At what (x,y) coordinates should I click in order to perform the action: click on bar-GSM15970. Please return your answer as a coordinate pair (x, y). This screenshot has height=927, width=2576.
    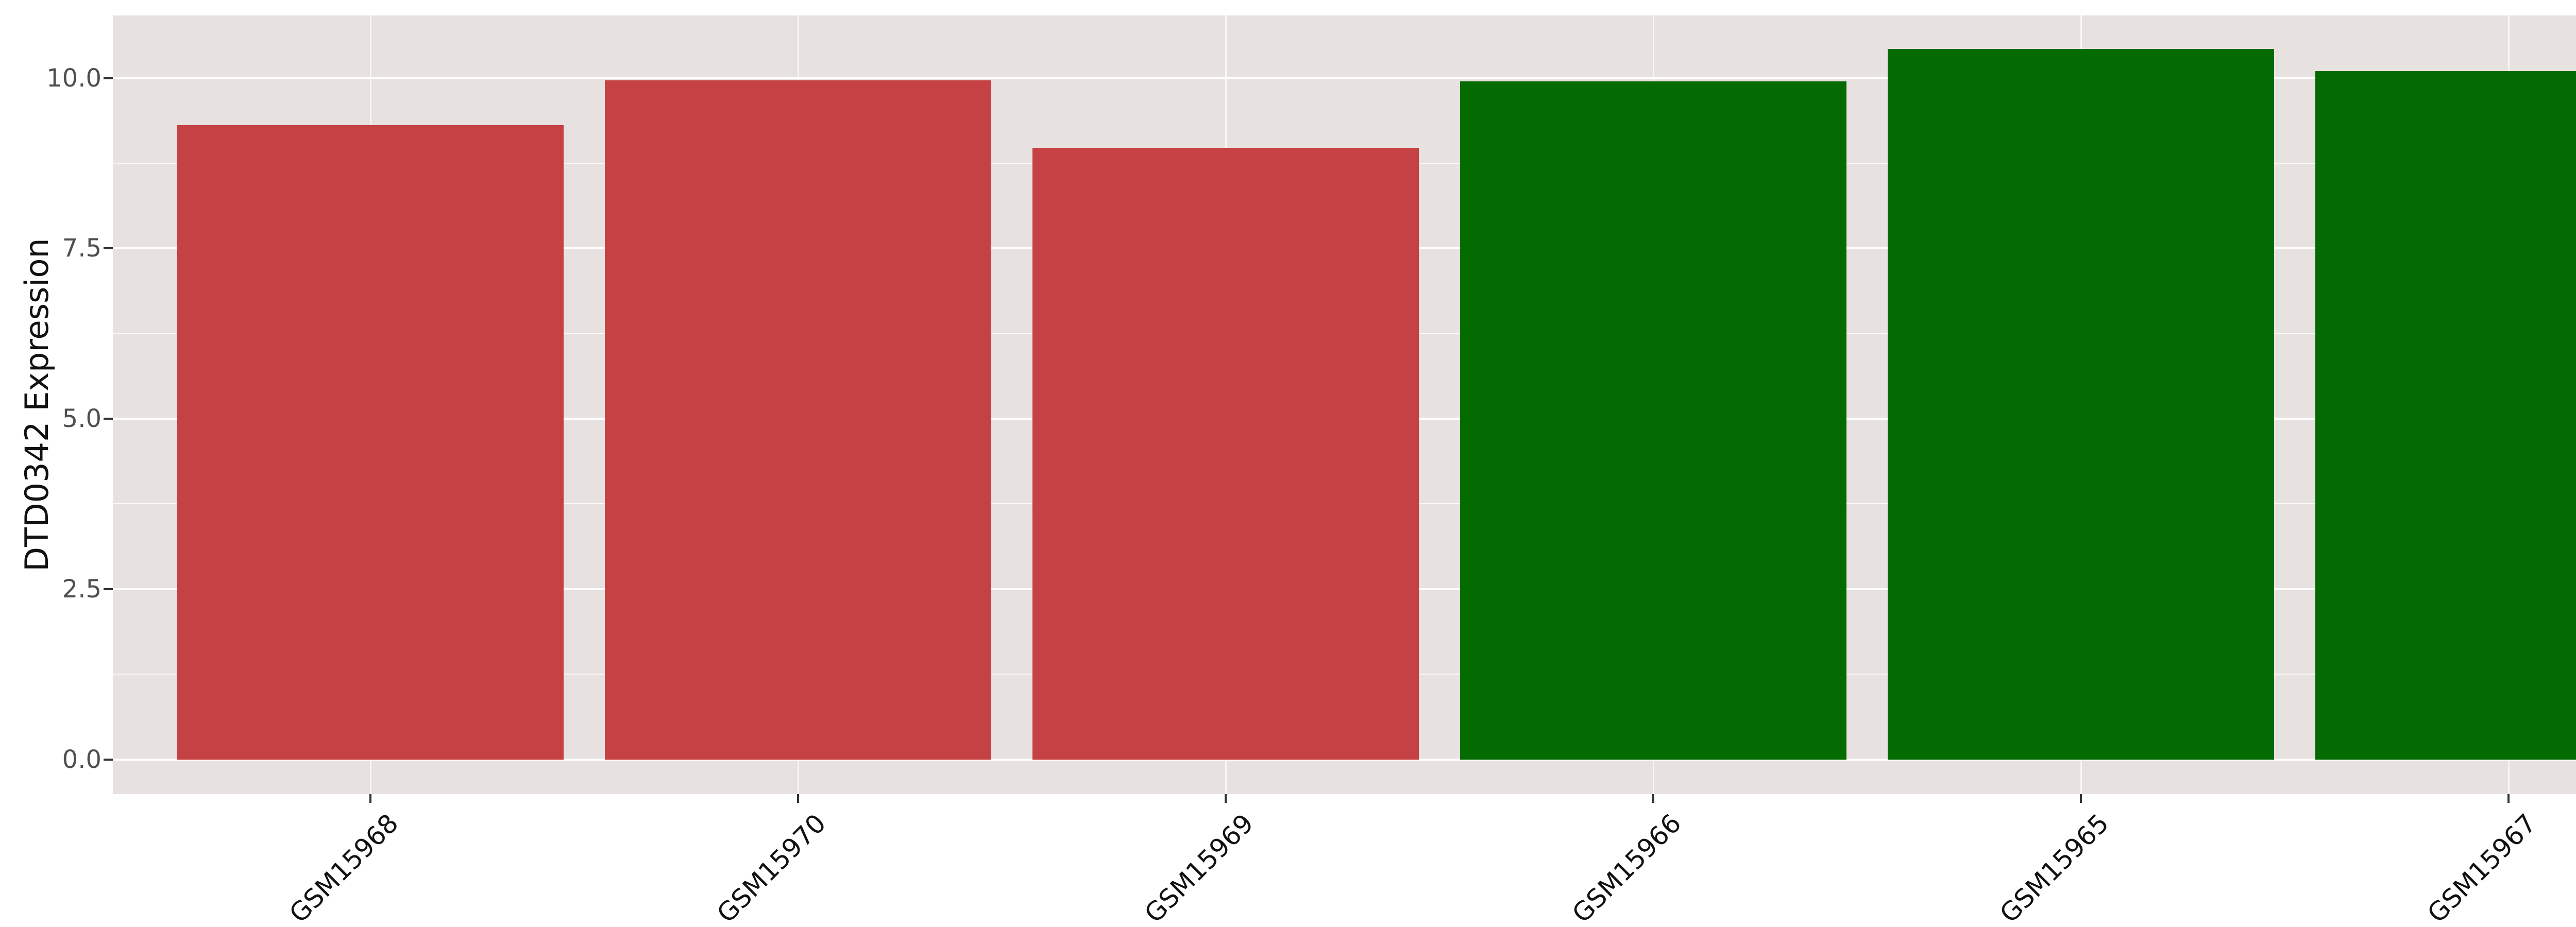
    Looking at the image, I should click on (798, 420).